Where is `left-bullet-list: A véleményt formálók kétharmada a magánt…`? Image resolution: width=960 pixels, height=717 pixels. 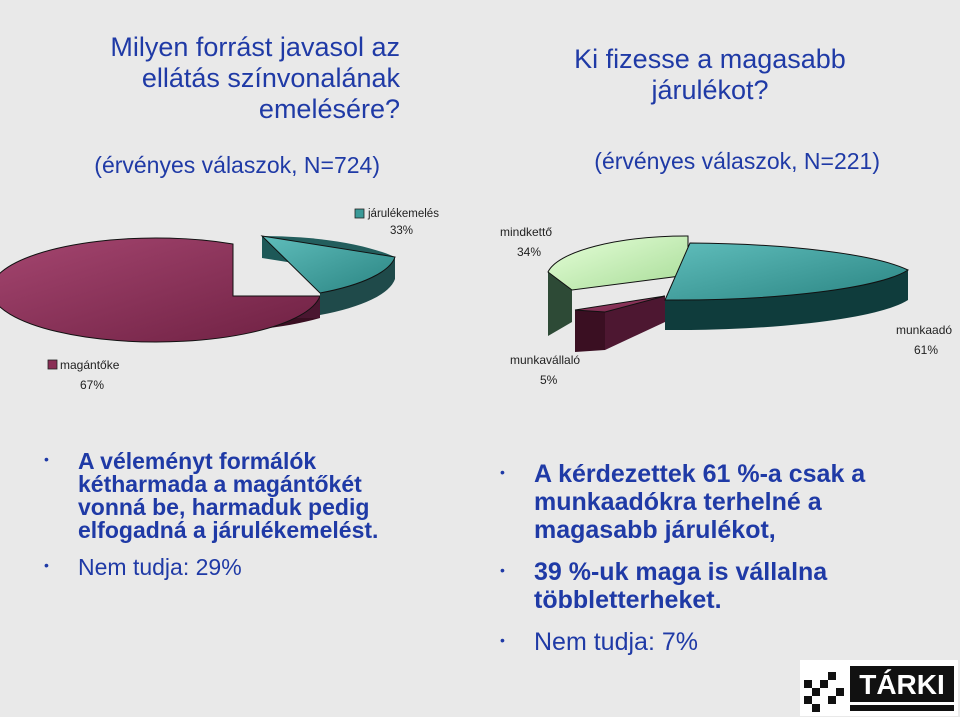
left-bullet-list: A véleményt formálók kétharmada a magánt… is located at coordinates (230, 520).